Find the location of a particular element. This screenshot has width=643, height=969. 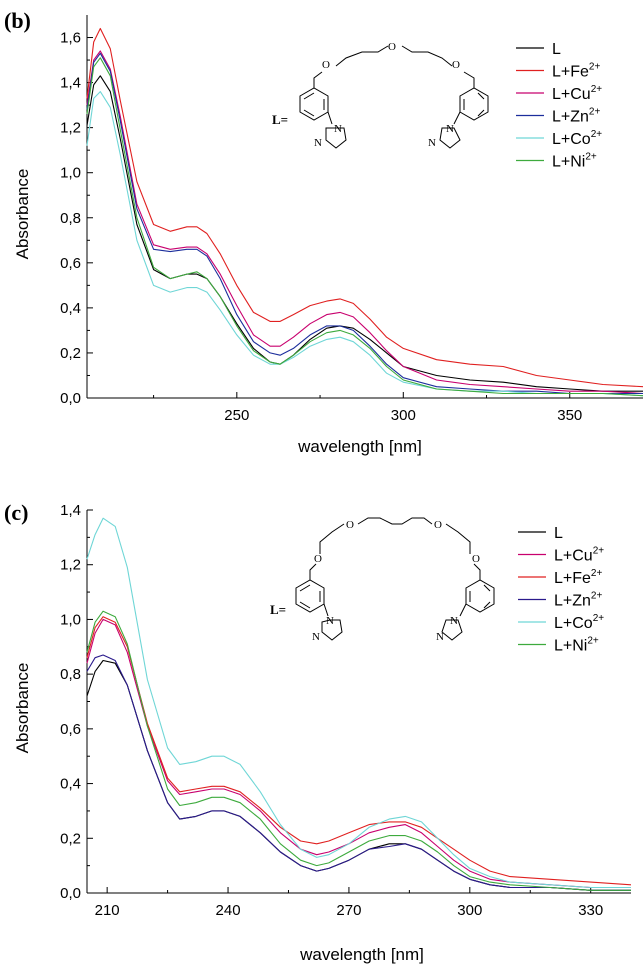

x-tick-label: 270 is located at coordinates (348, 910).